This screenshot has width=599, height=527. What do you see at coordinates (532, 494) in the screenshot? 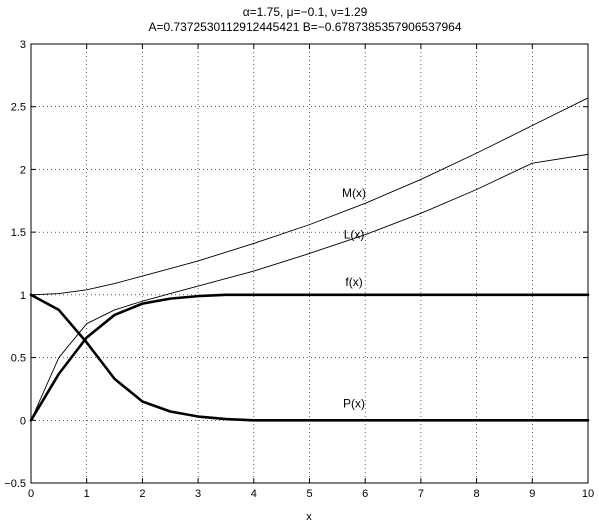
I see `x-tick-label: 9` at bounding box center [532, 494].